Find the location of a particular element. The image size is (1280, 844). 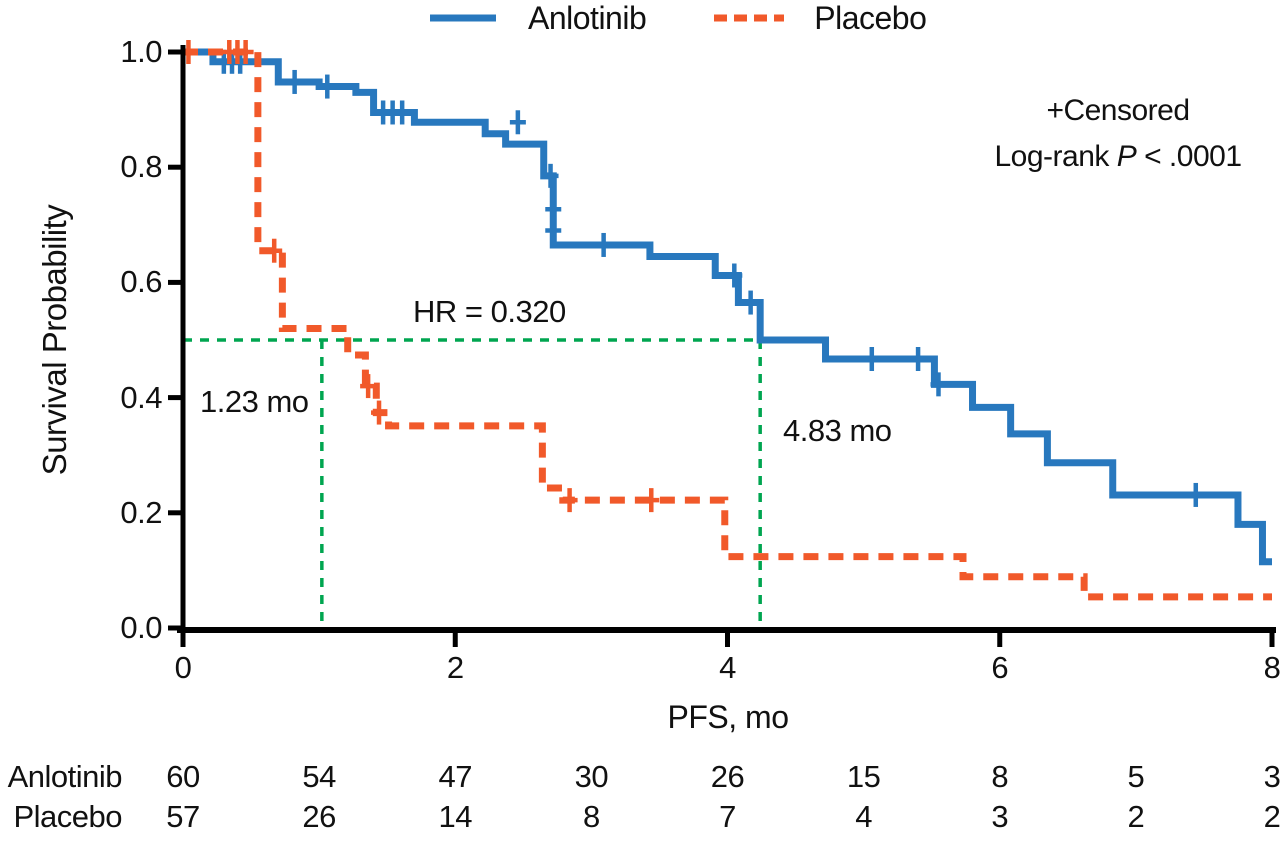

x-tick-label: 2 is located at coordinates (455, 667).